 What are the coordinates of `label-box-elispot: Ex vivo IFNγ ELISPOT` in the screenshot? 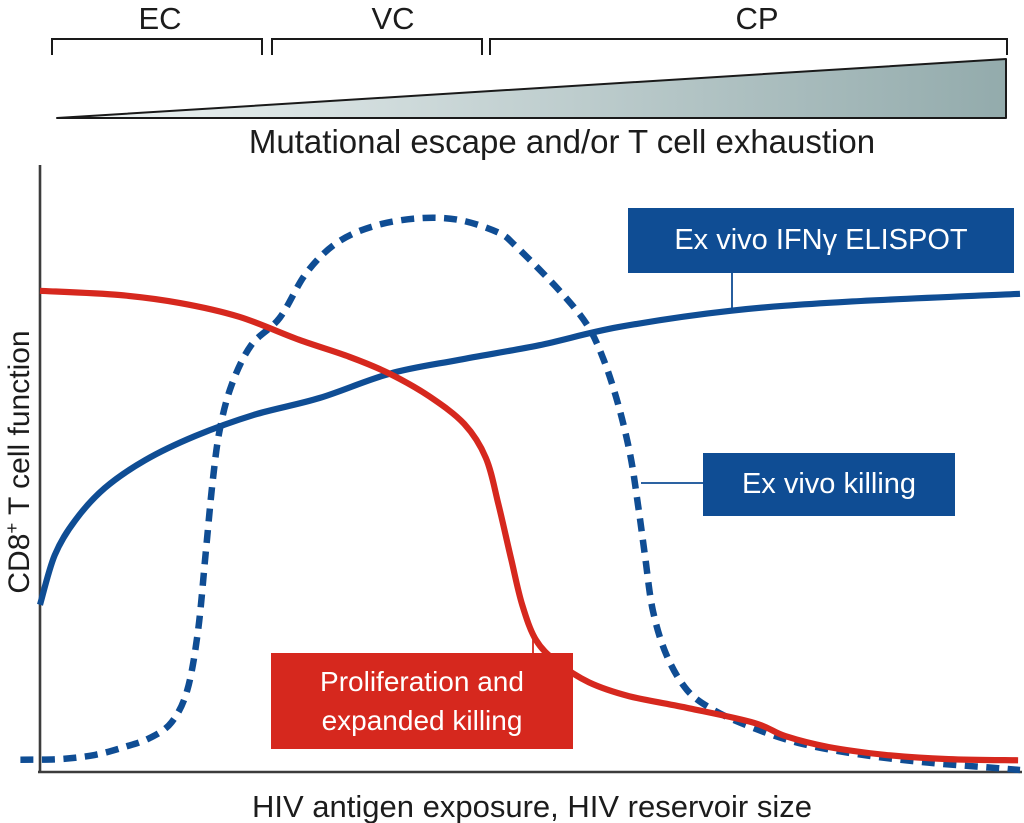 It's located at (821, 240).